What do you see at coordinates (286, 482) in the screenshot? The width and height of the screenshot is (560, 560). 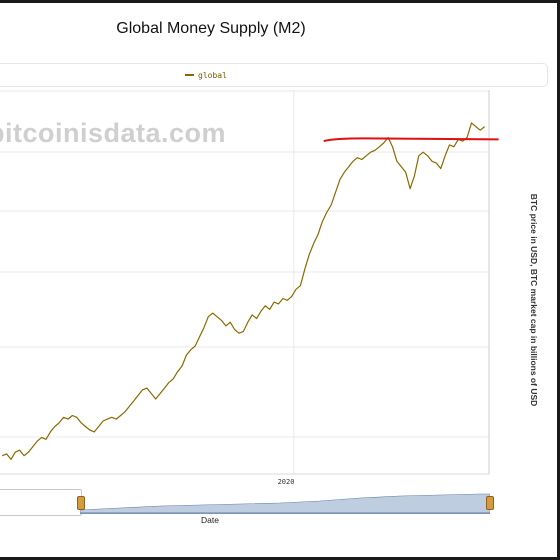 I see `x-tick-label: 2020` at bounding box center [286, 482].